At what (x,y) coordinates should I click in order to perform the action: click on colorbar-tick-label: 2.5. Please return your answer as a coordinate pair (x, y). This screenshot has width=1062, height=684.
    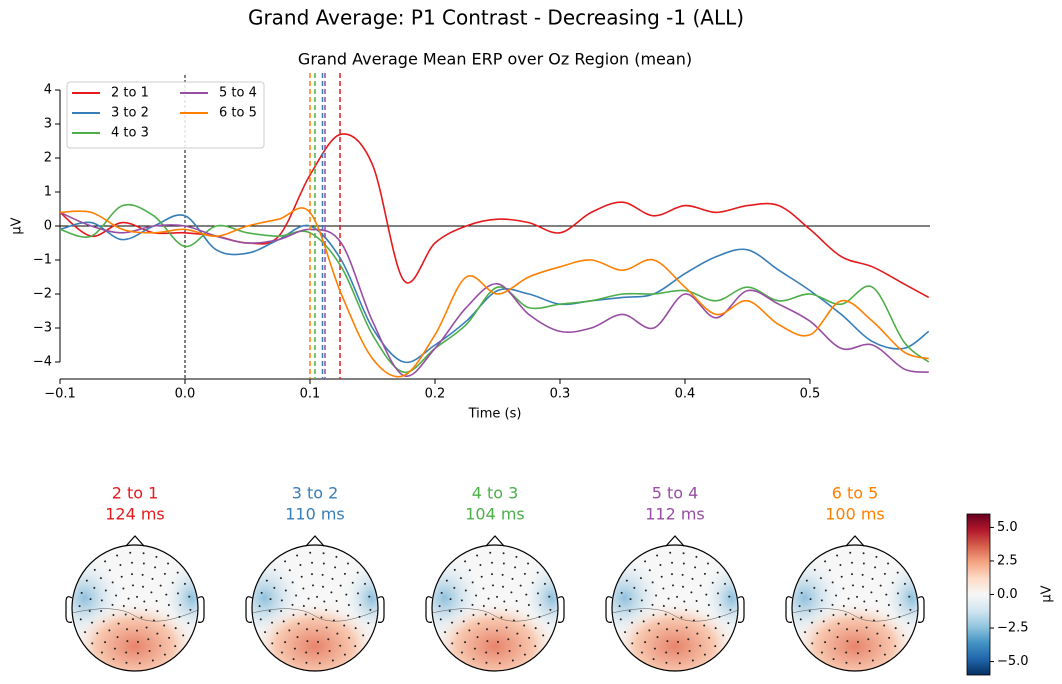
    Looking at the image, I should click on (1007, 560).